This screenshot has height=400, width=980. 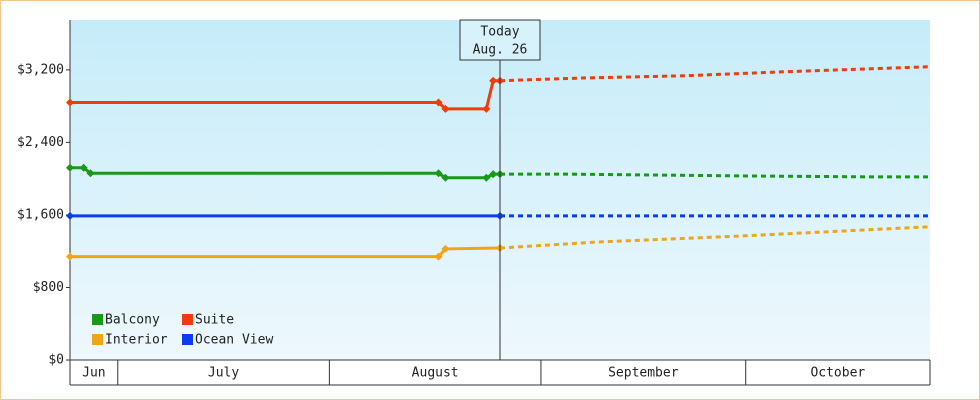 What do you see at coordinates (40, 69) in the screenshot?
I see `y-tick-label: $3,200` at bounding box center [40, 69].